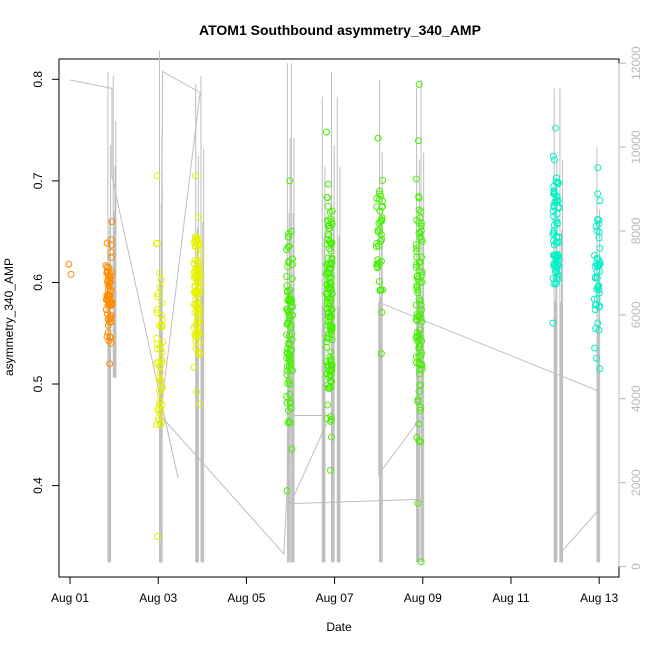 The height and width of the screenshot is (650, 650). What do you see at coordinates (636, 482) in the screenshot?
I see `y2-tick-label: 2000` at bounding box center [636, 482].